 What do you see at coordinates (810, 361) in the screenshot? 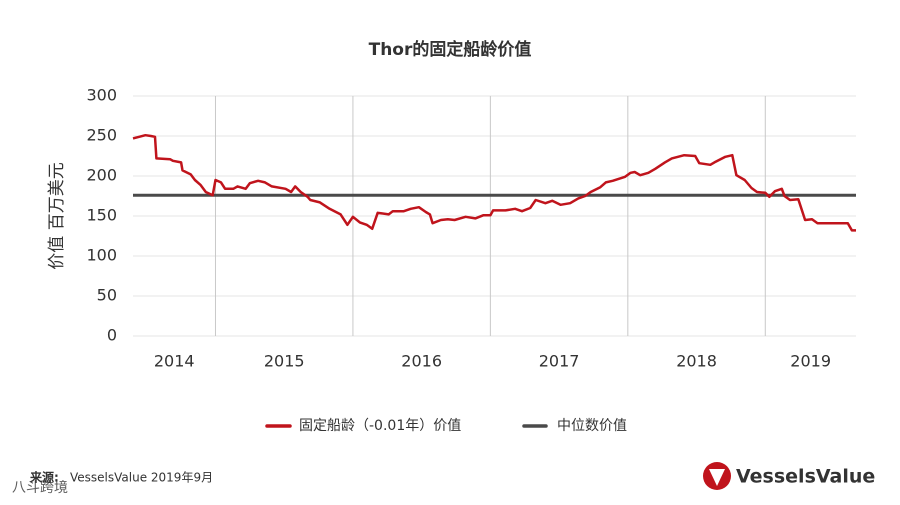
I see `x-tick-label: 2019` at bounding box center [810, 361].